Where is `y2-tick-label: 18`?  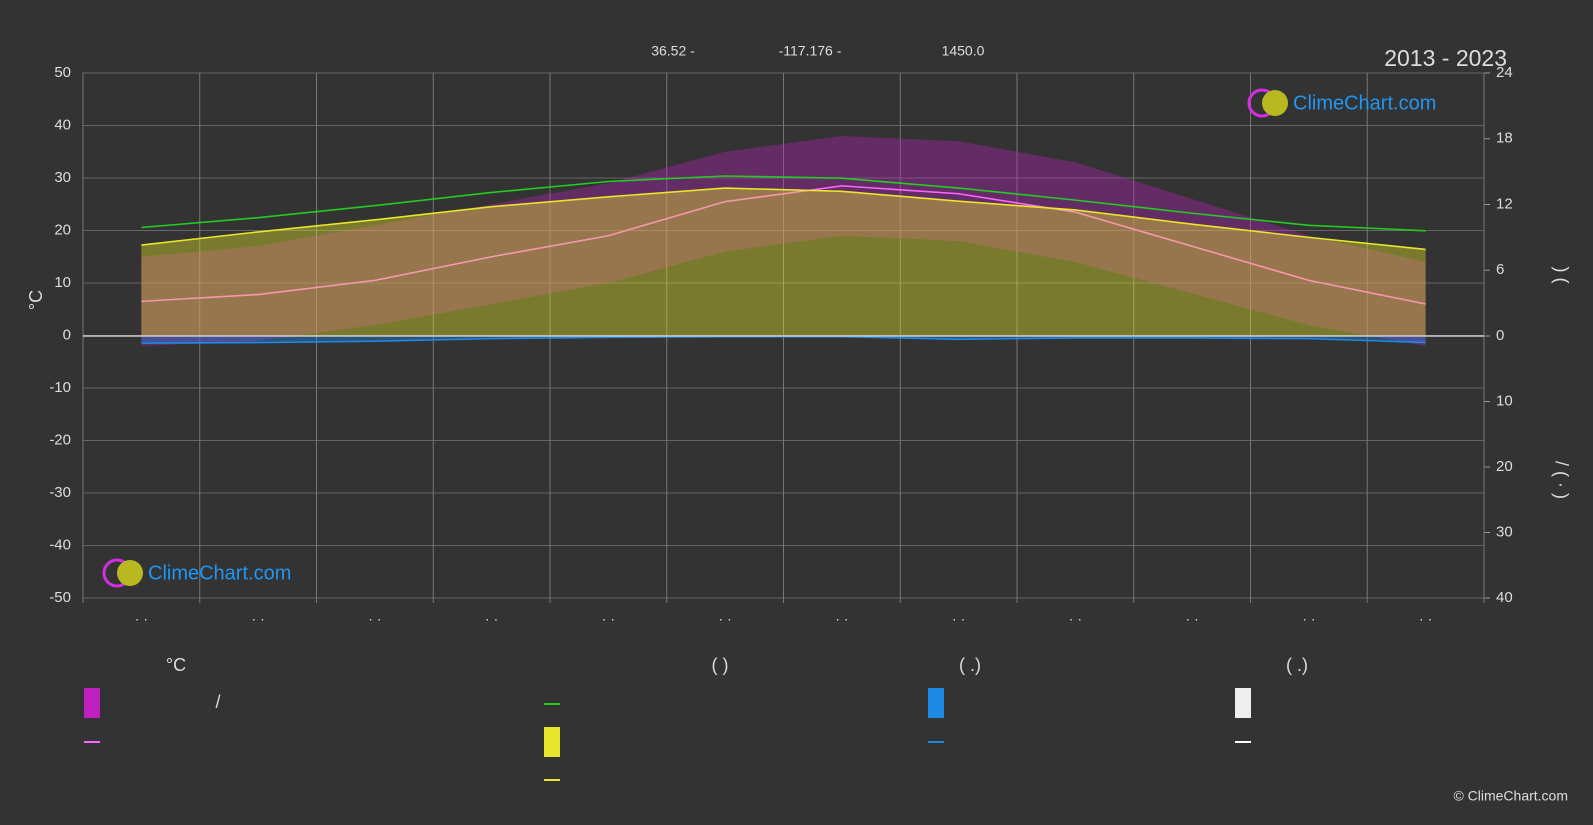 y2-tick-label: 18 is located at coordinates (1504, 138).